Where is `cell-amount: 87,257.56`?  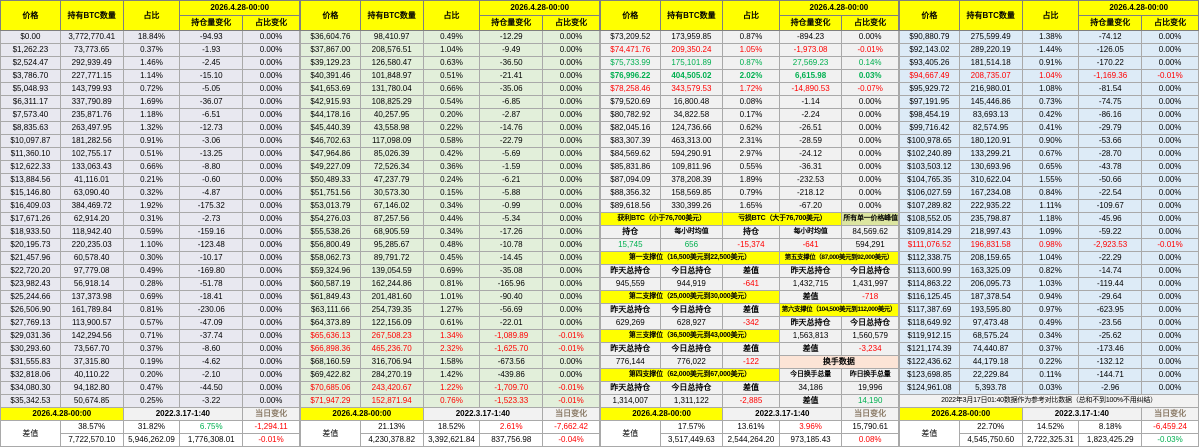 cell-amount: 87,257.56 is located at coordinates (391, 219).